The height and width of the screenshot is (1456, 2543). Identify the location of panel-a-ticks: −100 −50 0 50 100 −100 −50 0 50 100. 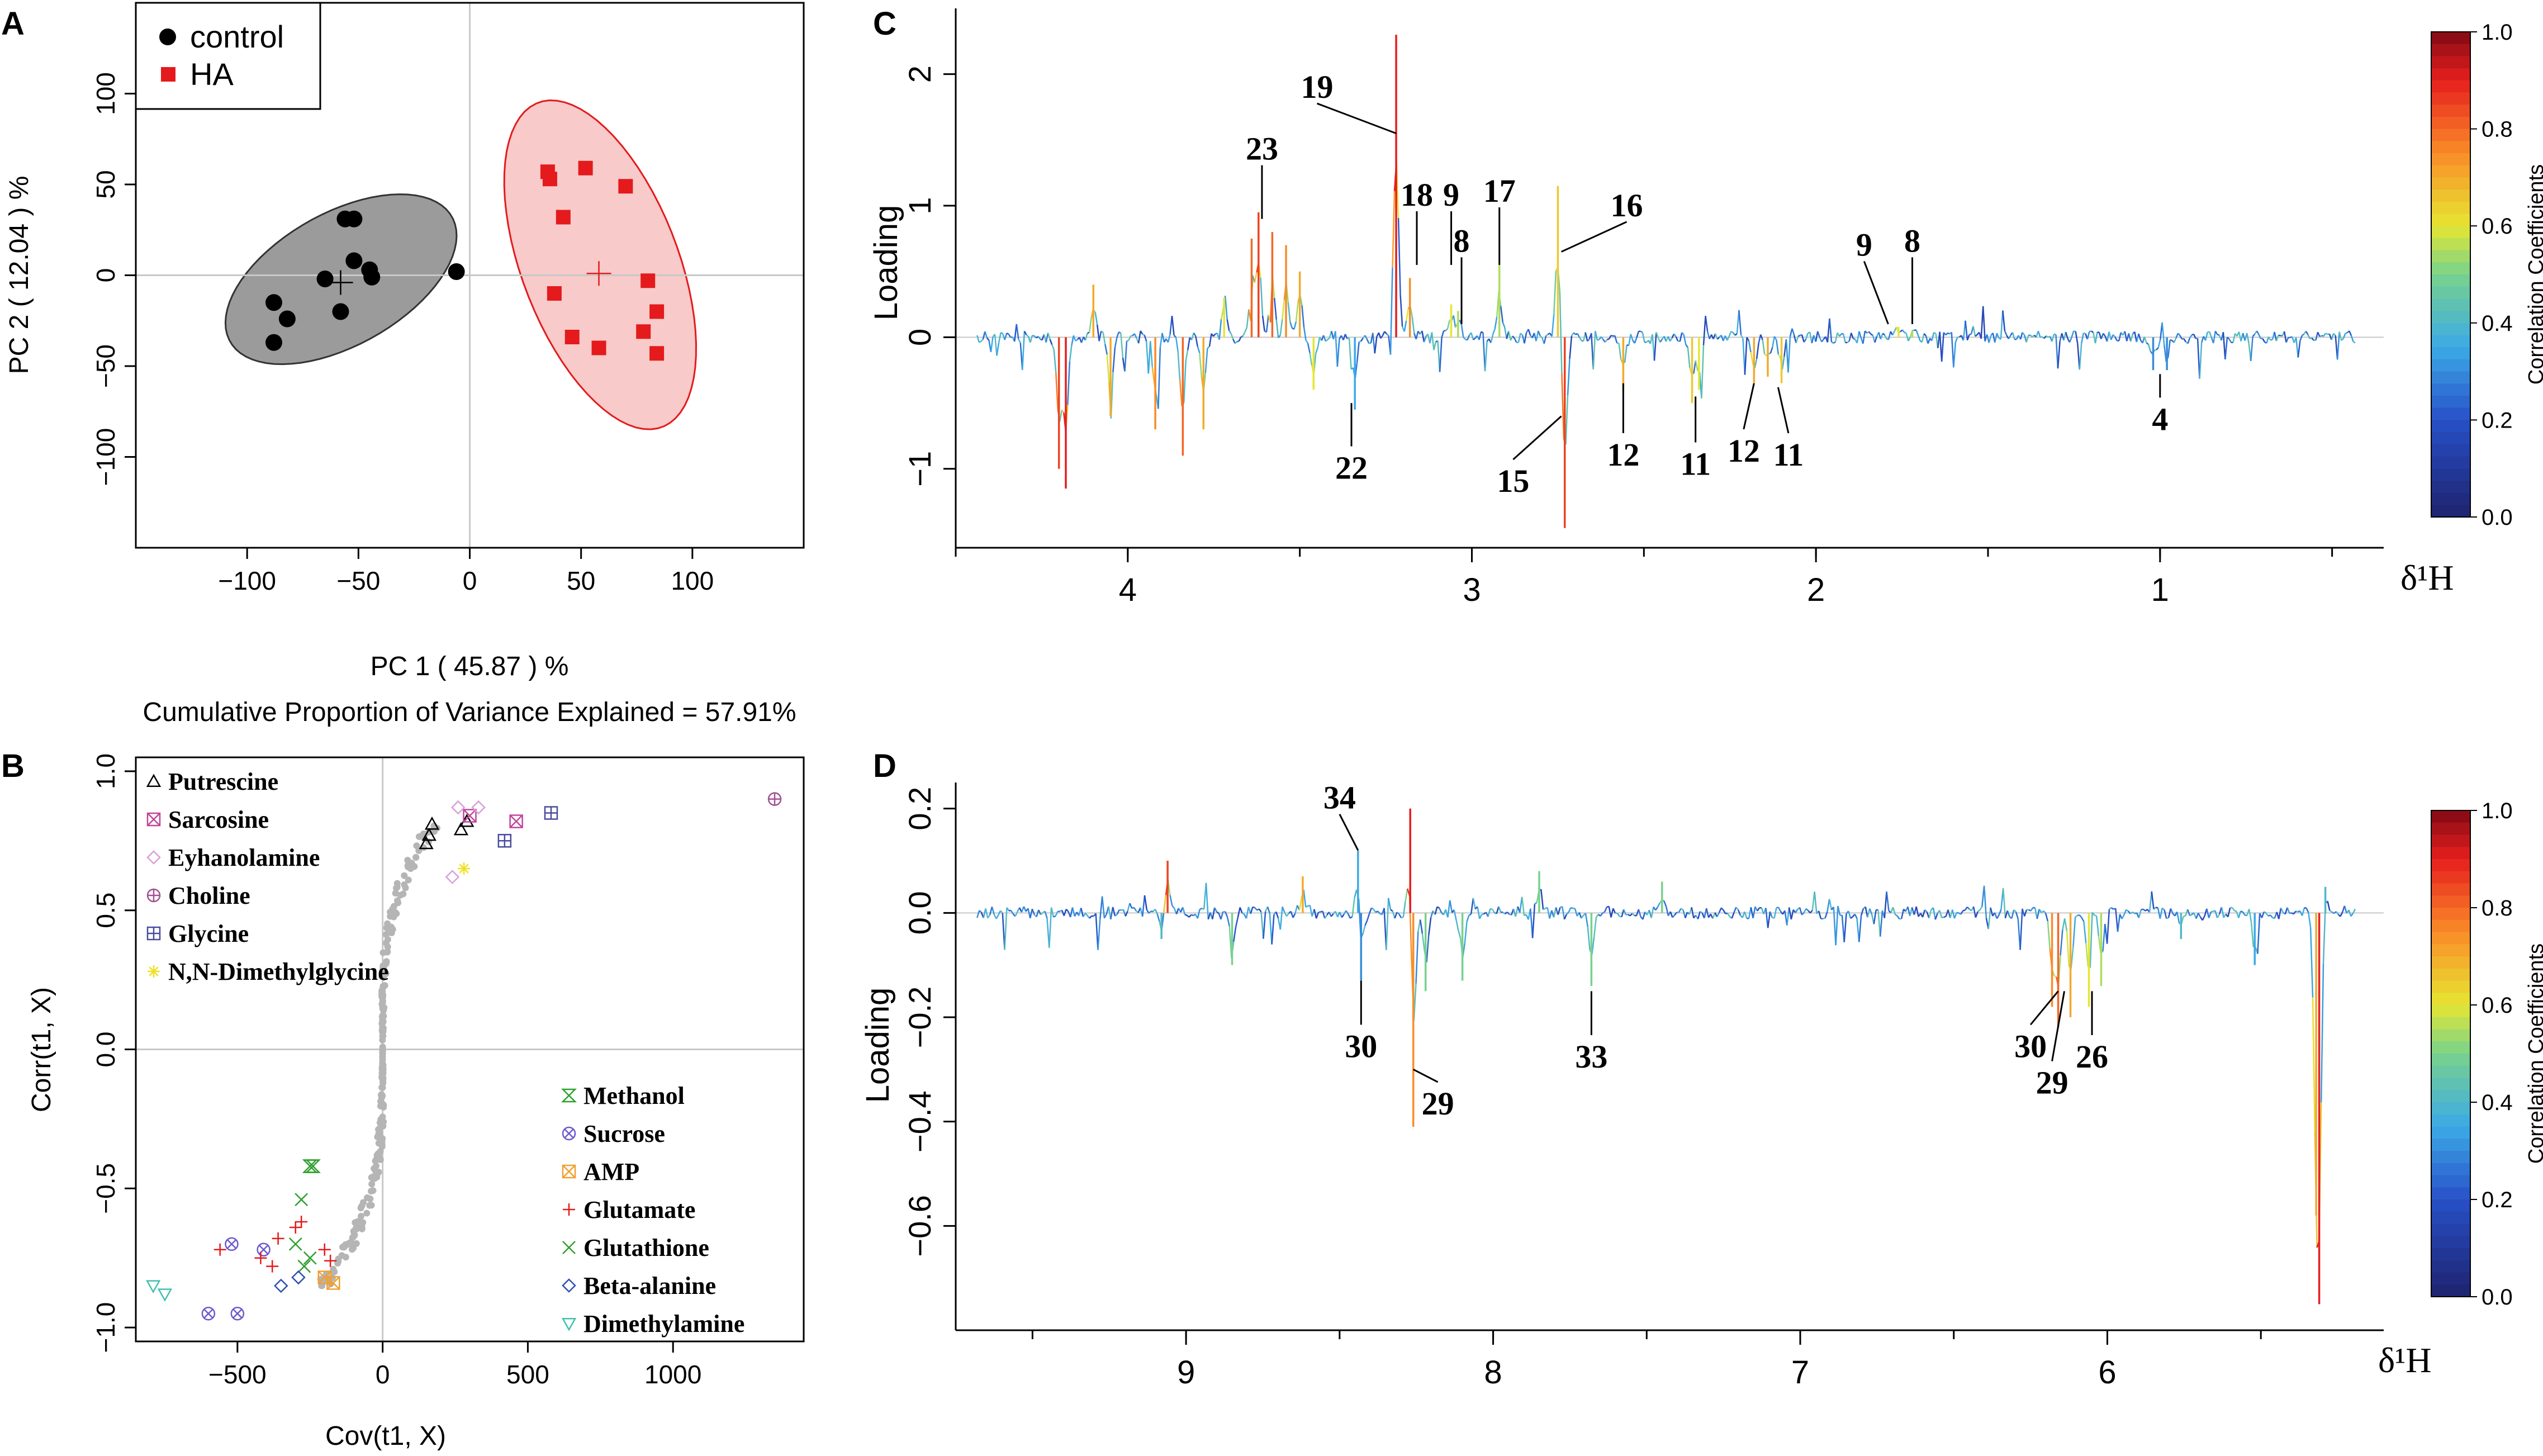
(402, 333).